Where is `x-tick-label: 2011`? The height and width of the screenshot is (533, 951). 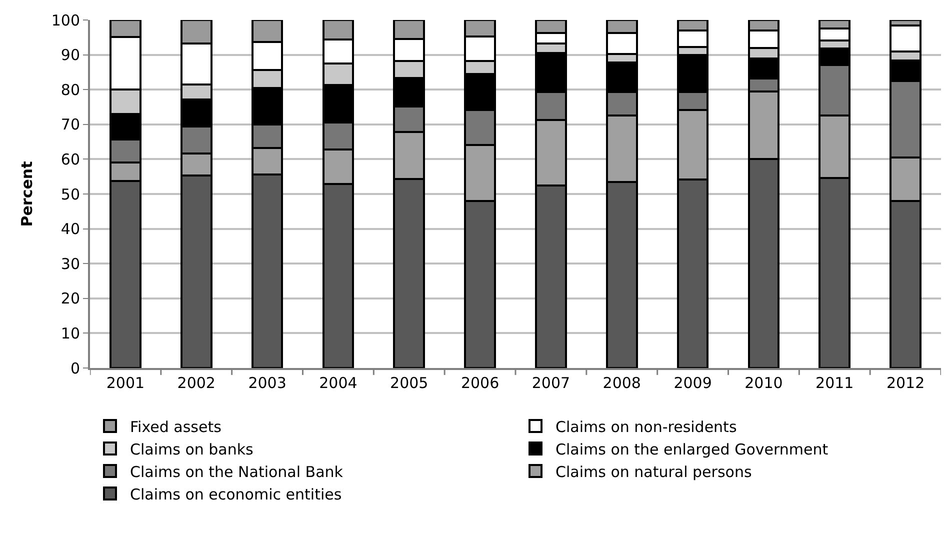
x-tick-label: 2011 is located at coordinates (835, 383).